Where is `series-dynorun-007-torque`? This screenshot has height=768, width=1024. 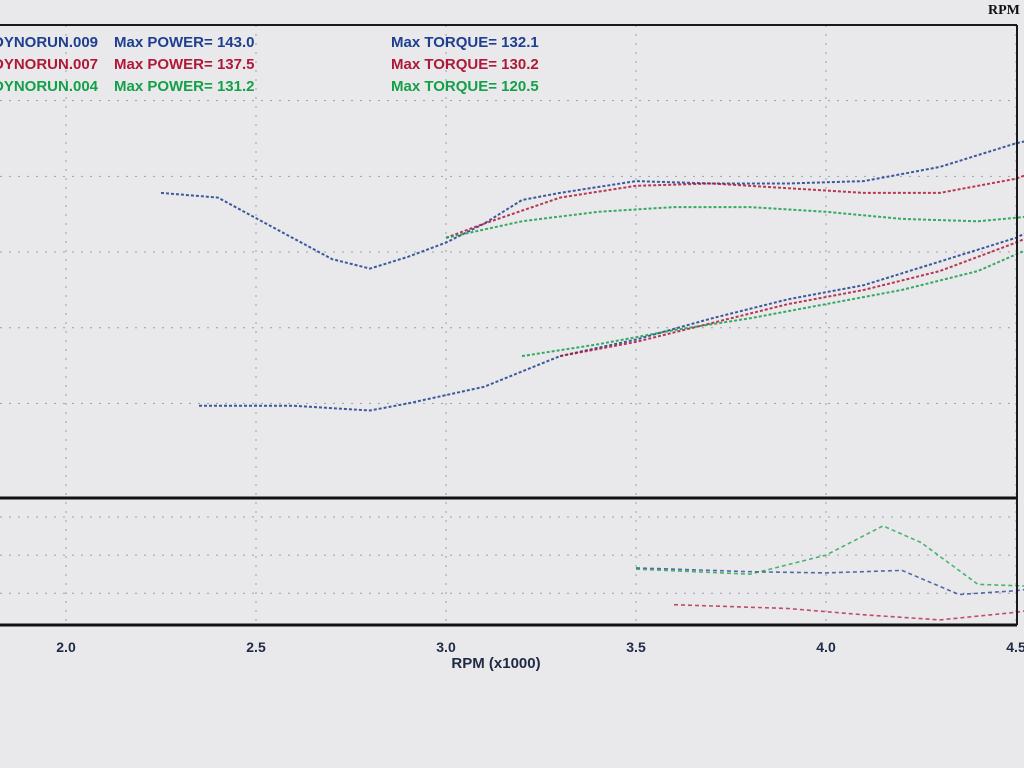
series-dynorun-007-torque is located at coordinates (734, 206).